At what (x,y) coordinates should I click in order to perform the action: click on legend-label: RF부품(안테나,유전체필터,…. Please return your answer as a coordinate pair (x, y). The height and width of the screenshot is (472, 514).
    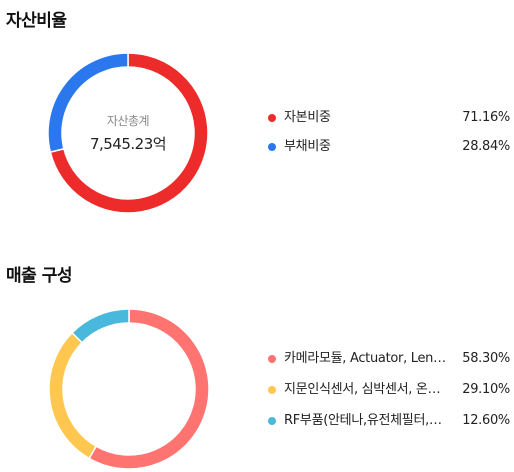
    Looking at the image, I should click on (363, 420).